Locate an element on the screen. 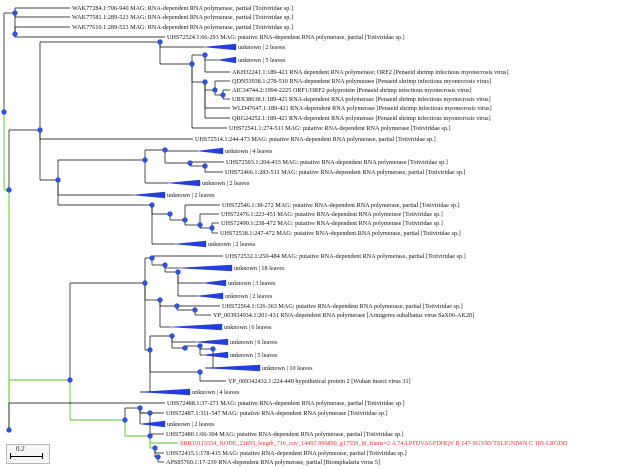  node-r is located at coordinates (185, 220).